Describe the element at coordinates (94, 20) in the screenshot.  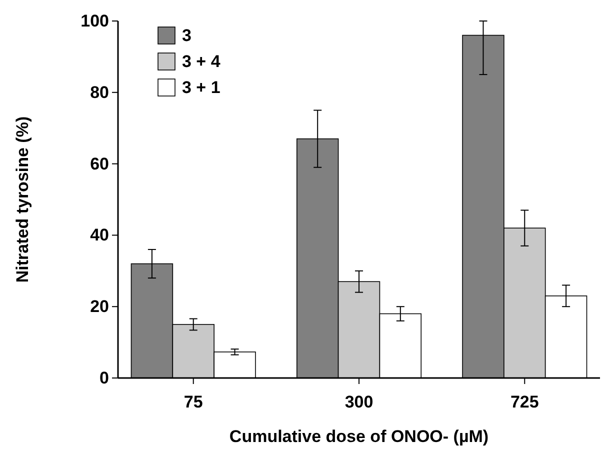
I see `y-tick-label: 100` at that location.